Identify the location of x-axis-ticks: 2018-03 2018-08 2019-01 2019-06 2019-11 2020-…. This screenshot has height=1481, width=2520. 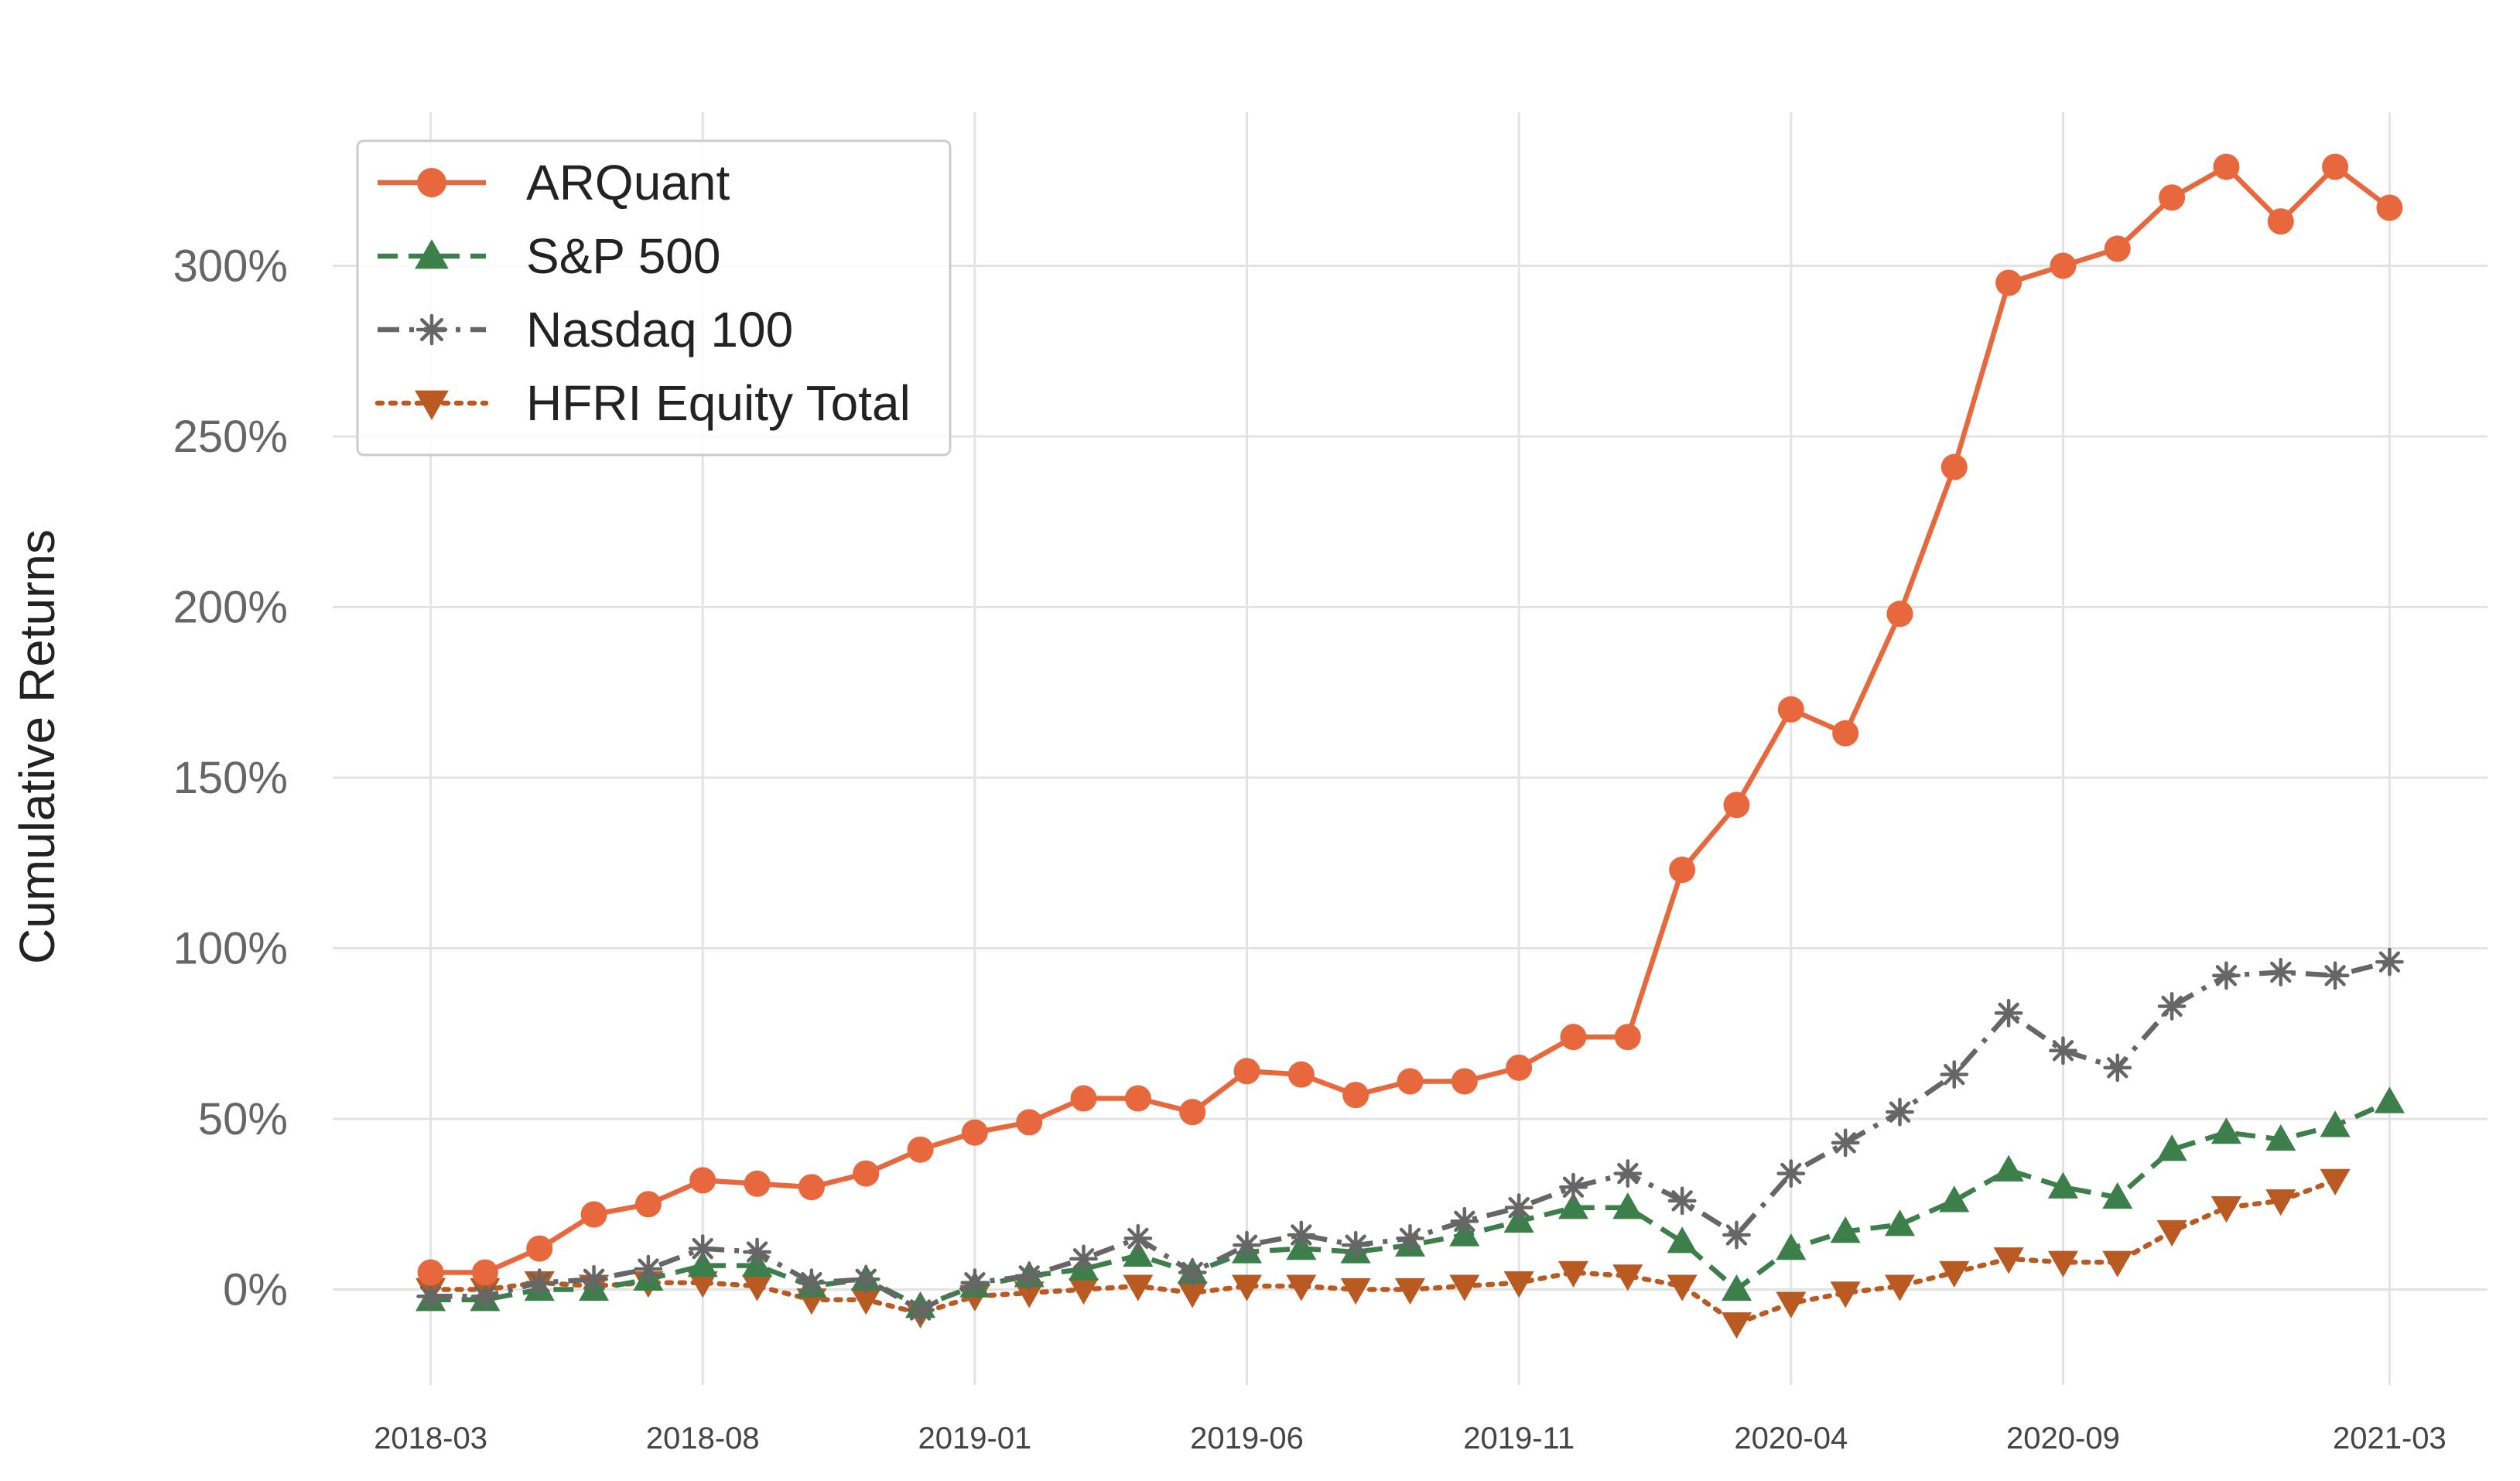
(1410, 1438).